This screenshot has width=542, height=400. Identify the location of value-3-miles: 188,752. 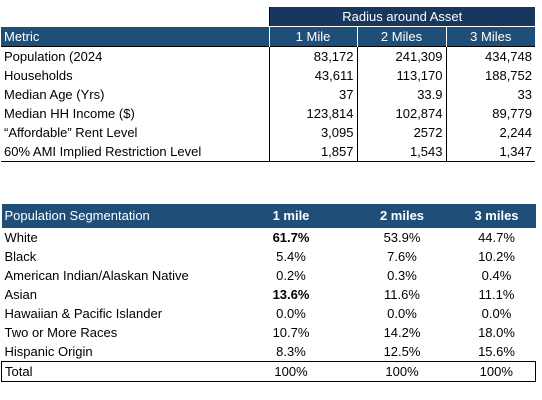
(490, 75).